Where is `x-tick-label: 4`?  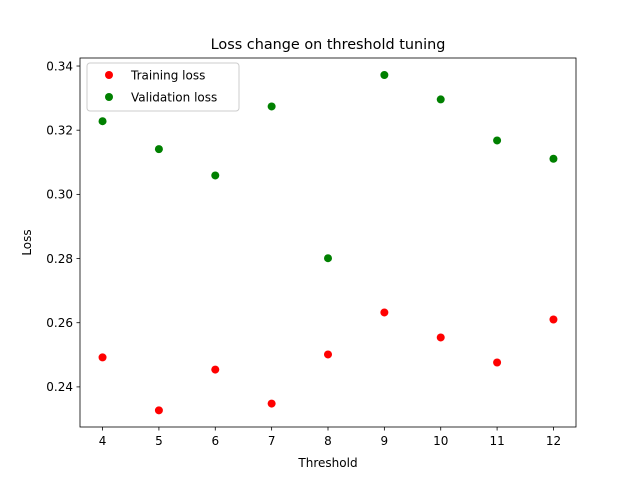 x-tick-label: 4 is located at coordinates (103, 441).